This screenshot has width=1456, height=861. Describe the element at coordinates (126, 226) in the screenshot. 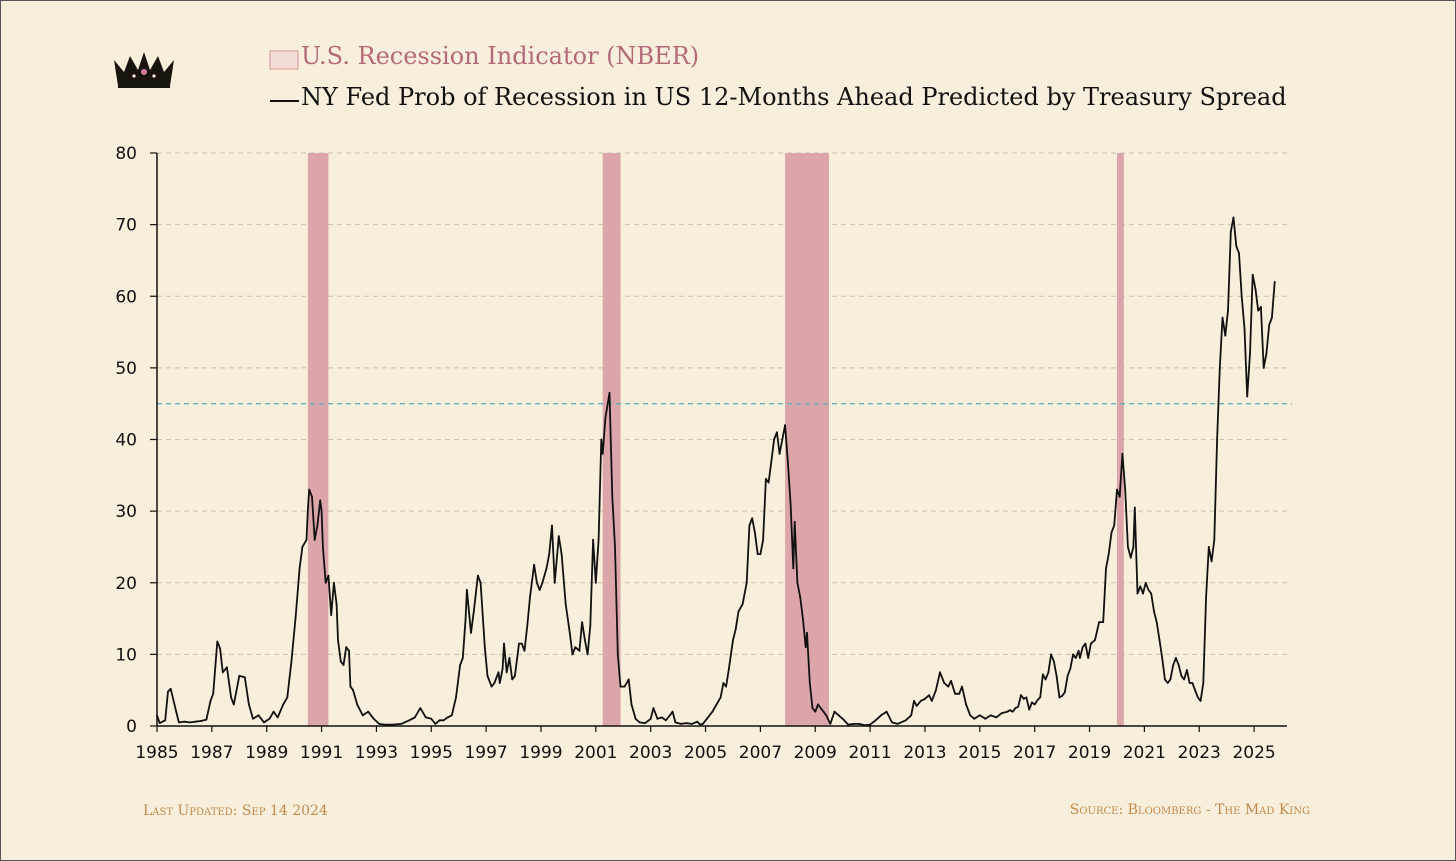

I see `y-tick-label: 70` at that location.